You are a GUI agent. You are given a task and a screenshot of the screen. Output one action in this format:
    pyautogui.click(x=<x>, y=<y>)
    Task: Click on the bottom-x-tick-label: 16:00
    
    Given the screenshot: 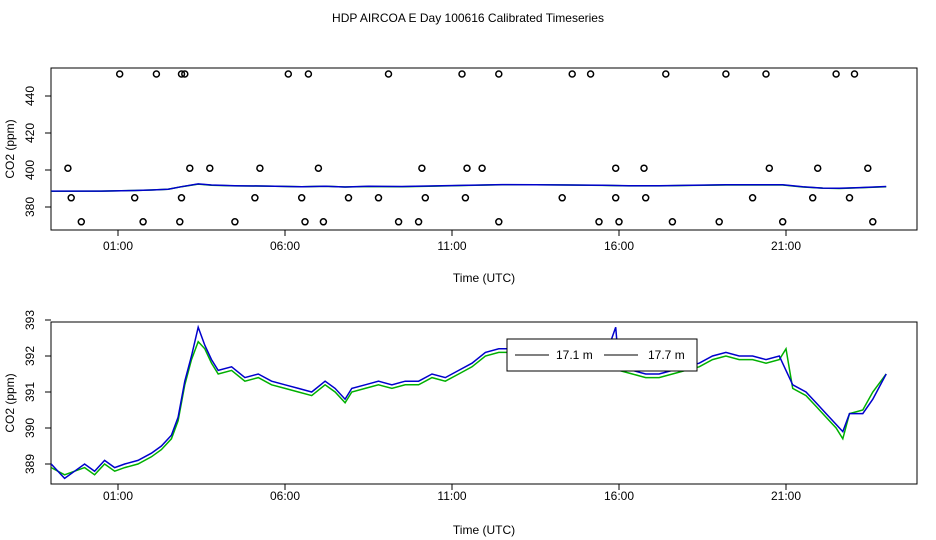 What is the action you would take?
    pyautogui.click(x=619, y=496)
    